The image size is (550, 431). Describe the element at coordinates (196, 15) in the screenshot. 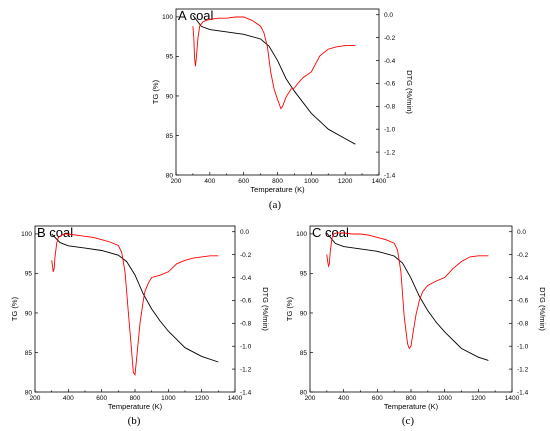

I see `panel-title: A coal` at that location.